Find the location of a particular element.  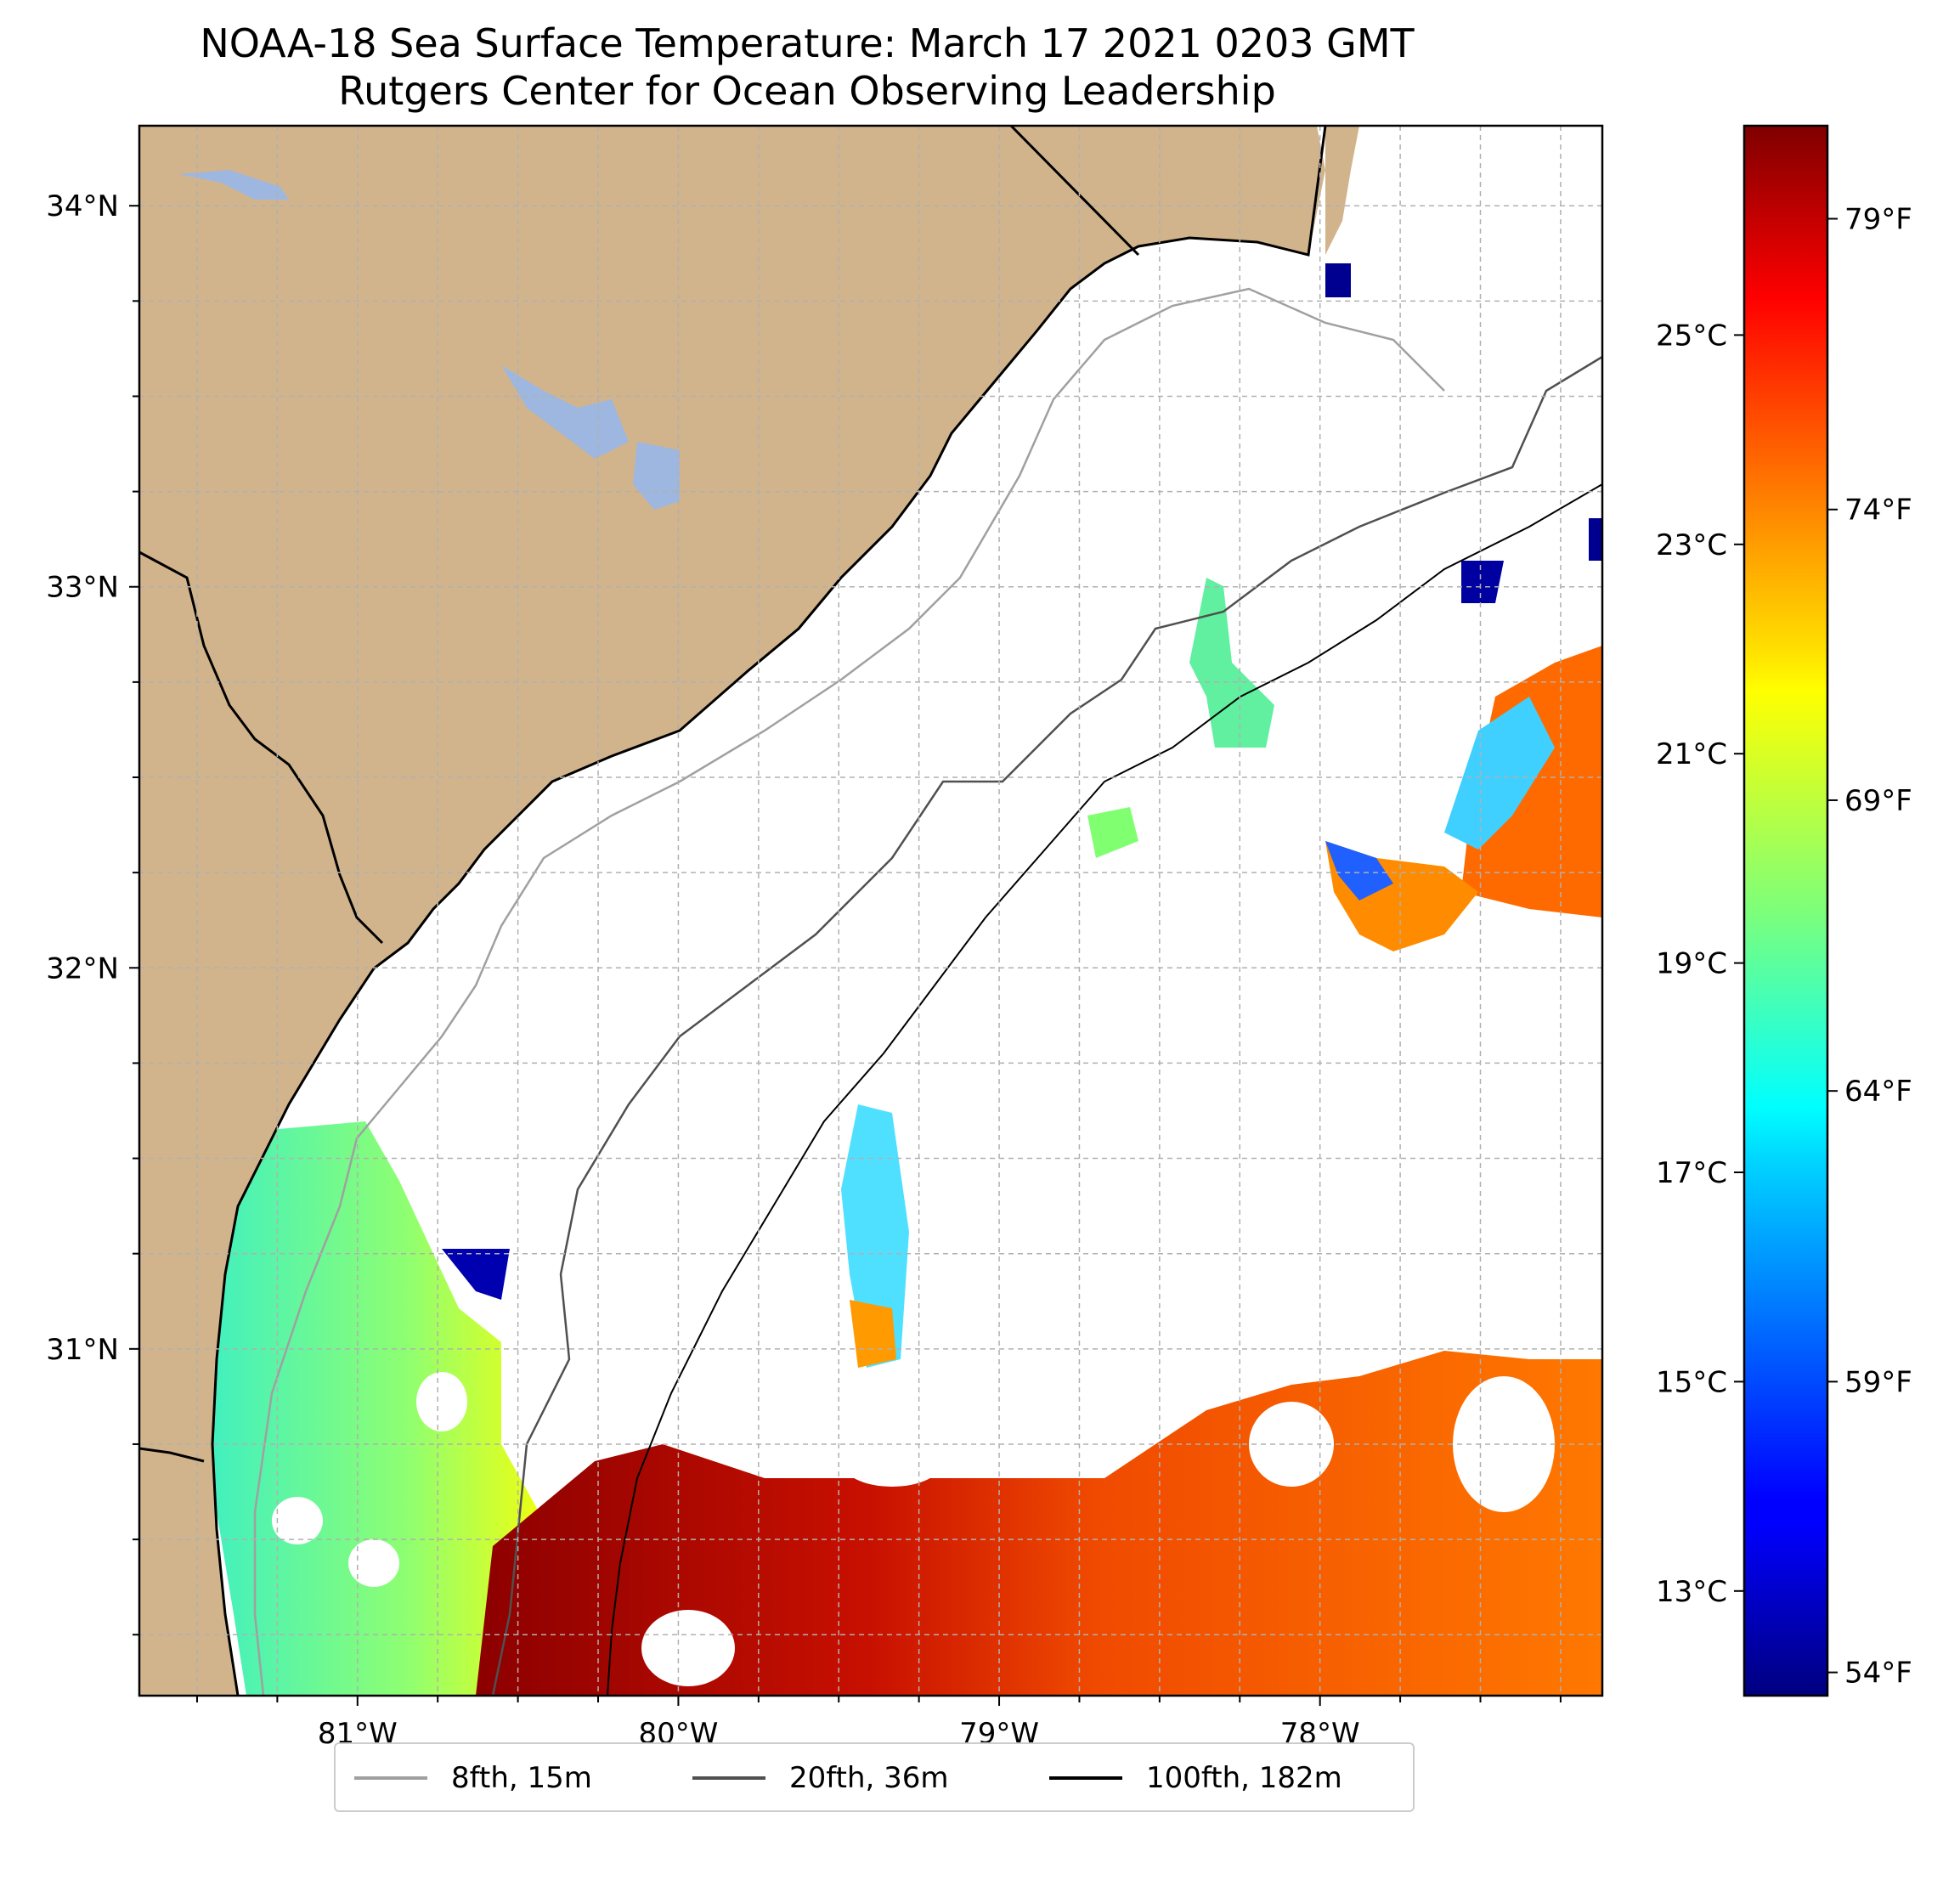

colorbar-f-tick-label: 74°F is located at coordinates (1878, 511).